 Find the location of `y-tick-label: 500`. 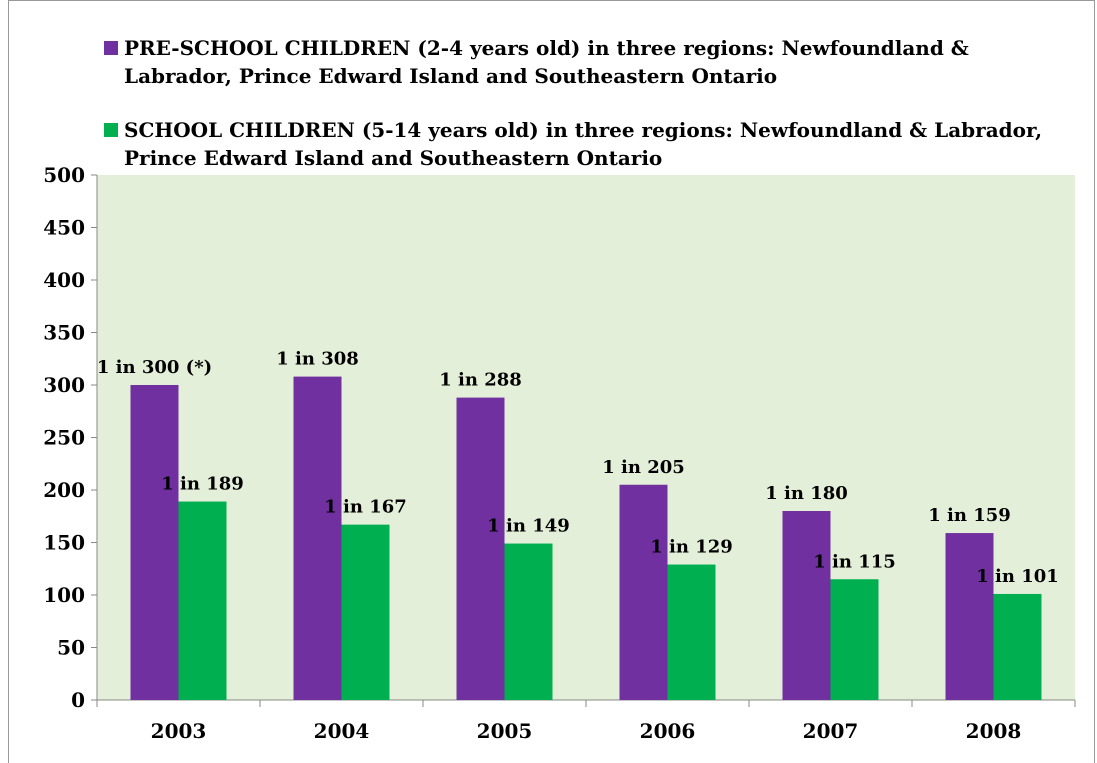

y-tick-label: 500 is located at coordinates (64, 175).